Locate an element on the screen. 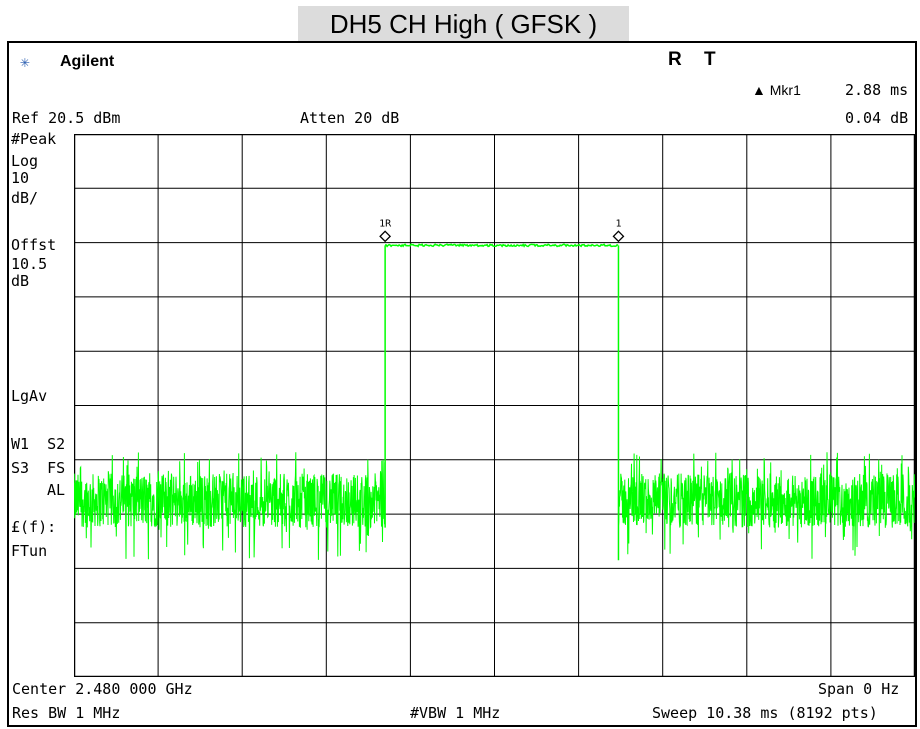  detector-label: #Peak is located at coordinates (34, 139).